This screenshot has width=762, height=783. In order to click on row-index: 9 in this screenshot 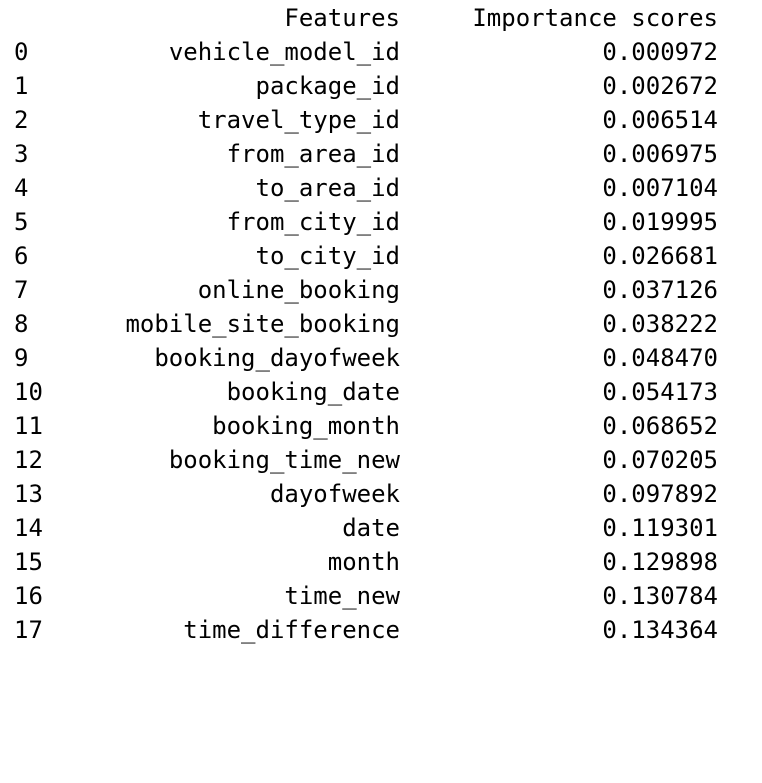, I will do `click(21, 358)`.